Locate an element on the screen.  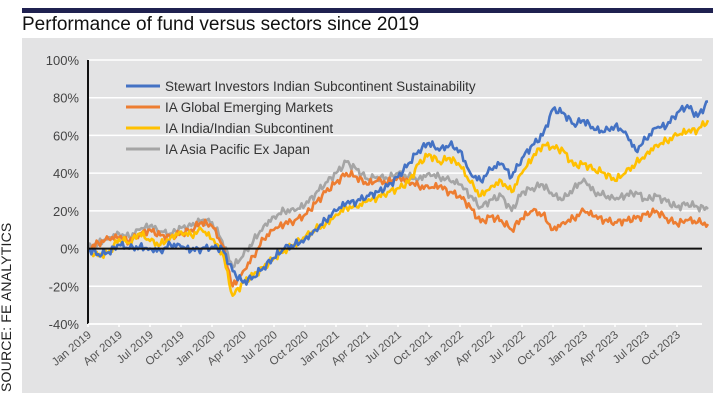
y-tick-label: 80% is located at coordinates (66, 98).